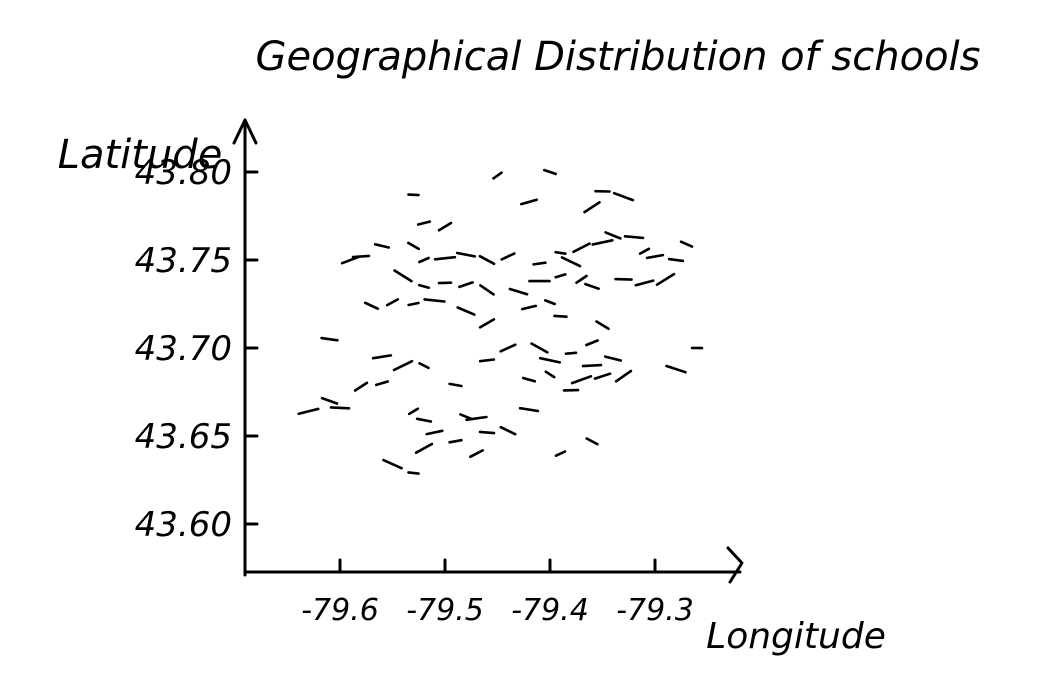 The height and width of the screenshot is (700, 1045). Describe the element at coordinates (183, 525) in the screenshot. I see `y-tick-label: 43.60` at that location.